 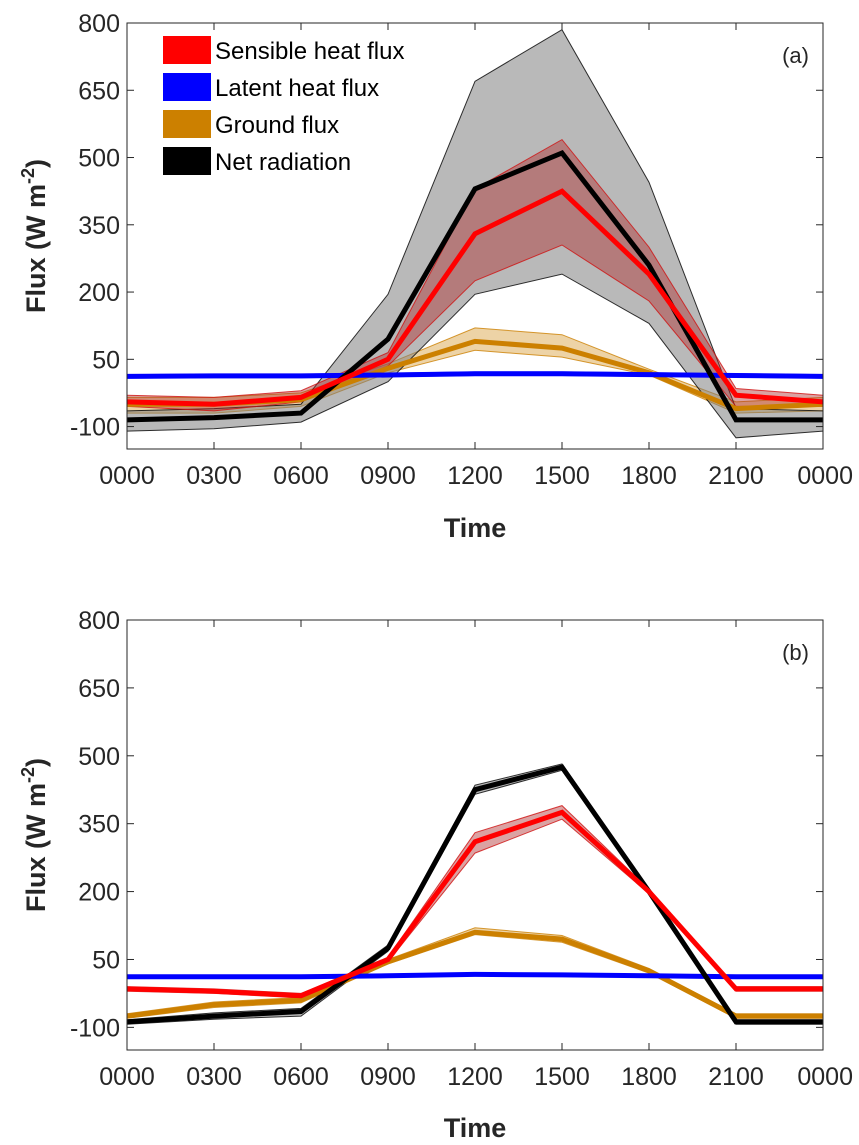 I want to click on sensible-mean-line, so click(x=475, y=904).